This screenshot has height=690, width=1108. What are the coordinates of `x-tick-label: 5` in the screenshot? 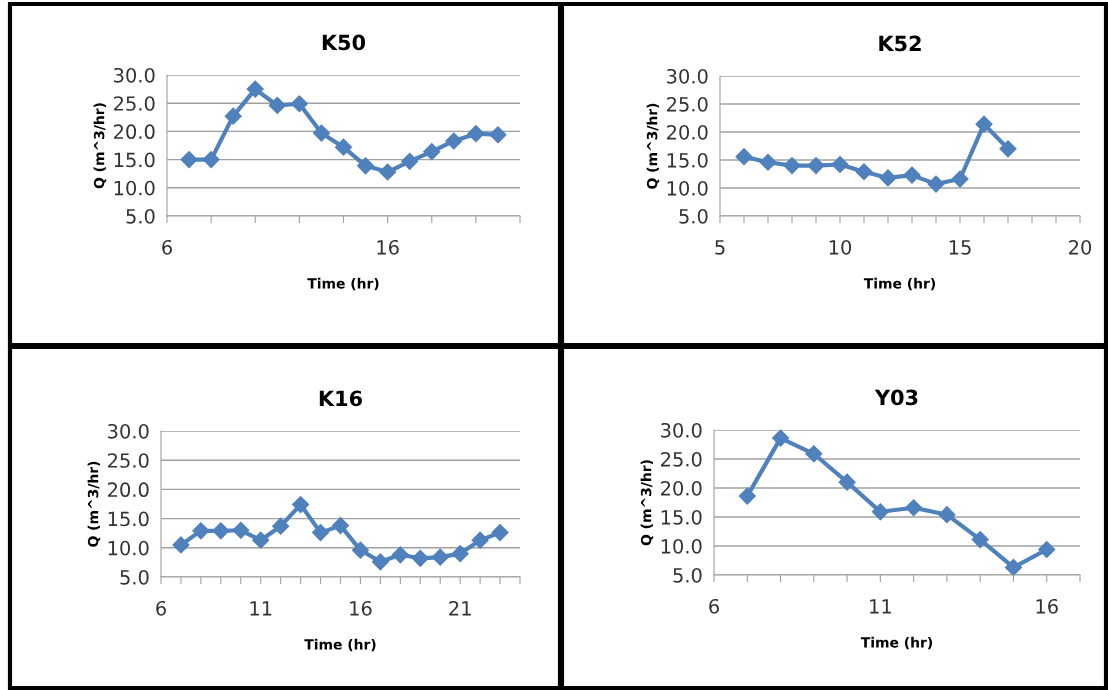 It's located at (720, 247).